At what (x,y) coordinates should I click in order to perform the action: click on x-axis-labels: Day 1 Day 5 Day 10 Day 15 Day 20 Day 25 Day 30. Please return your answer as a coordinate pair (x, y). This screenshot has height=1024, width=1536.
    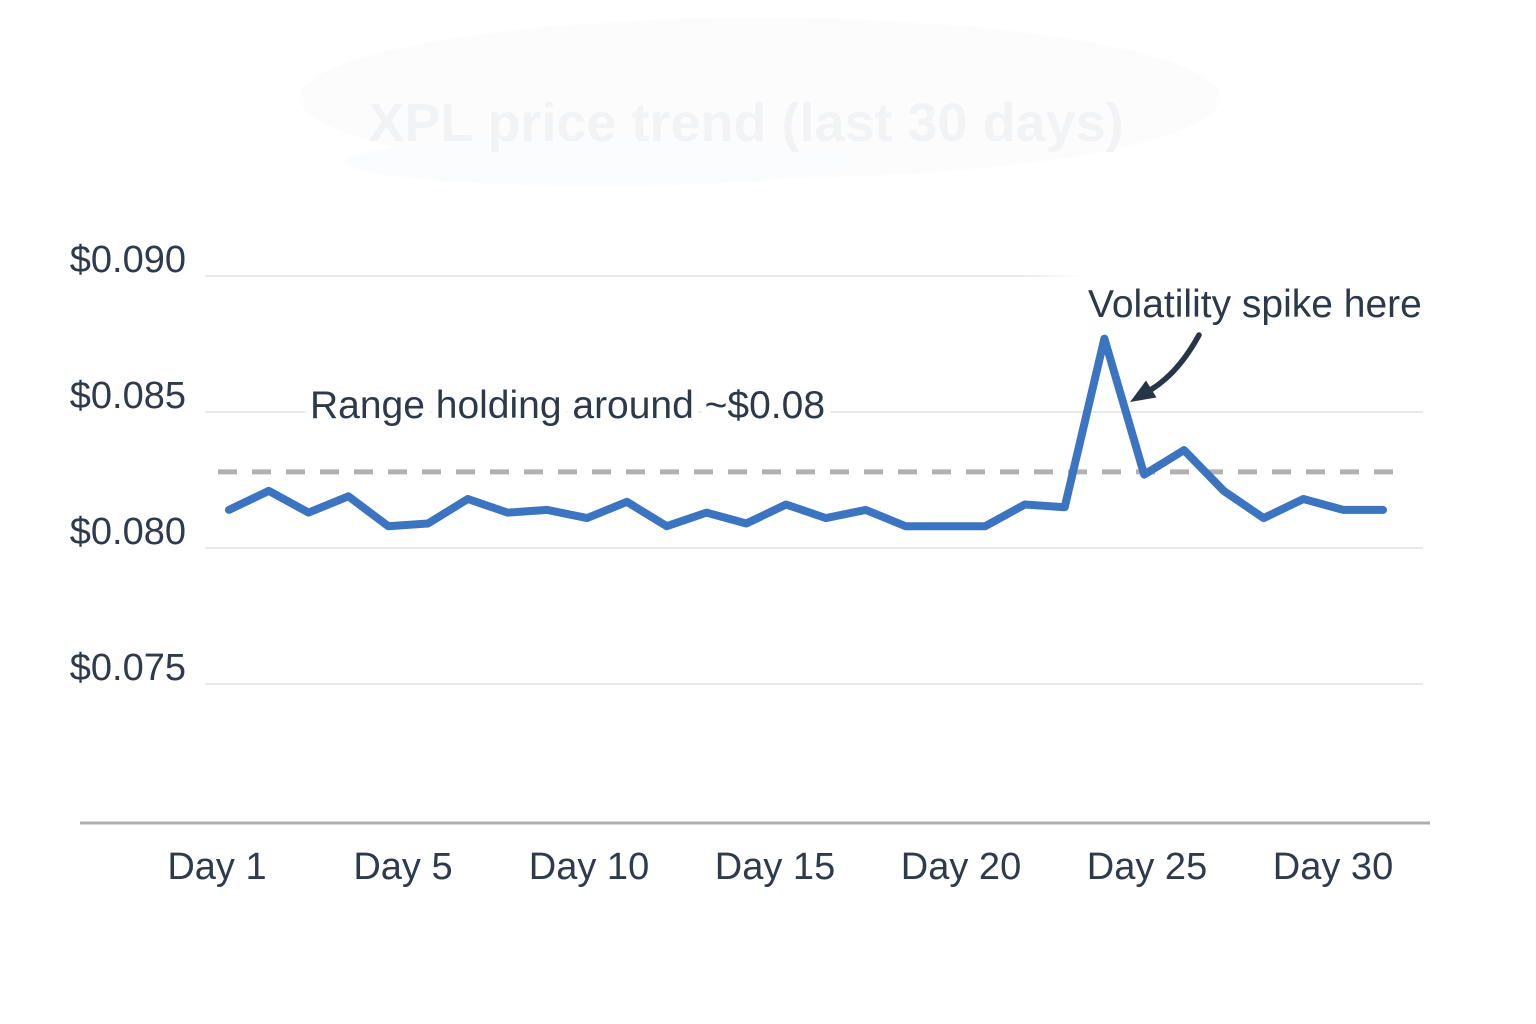
    Looking at the image, I should click on (780, 867).